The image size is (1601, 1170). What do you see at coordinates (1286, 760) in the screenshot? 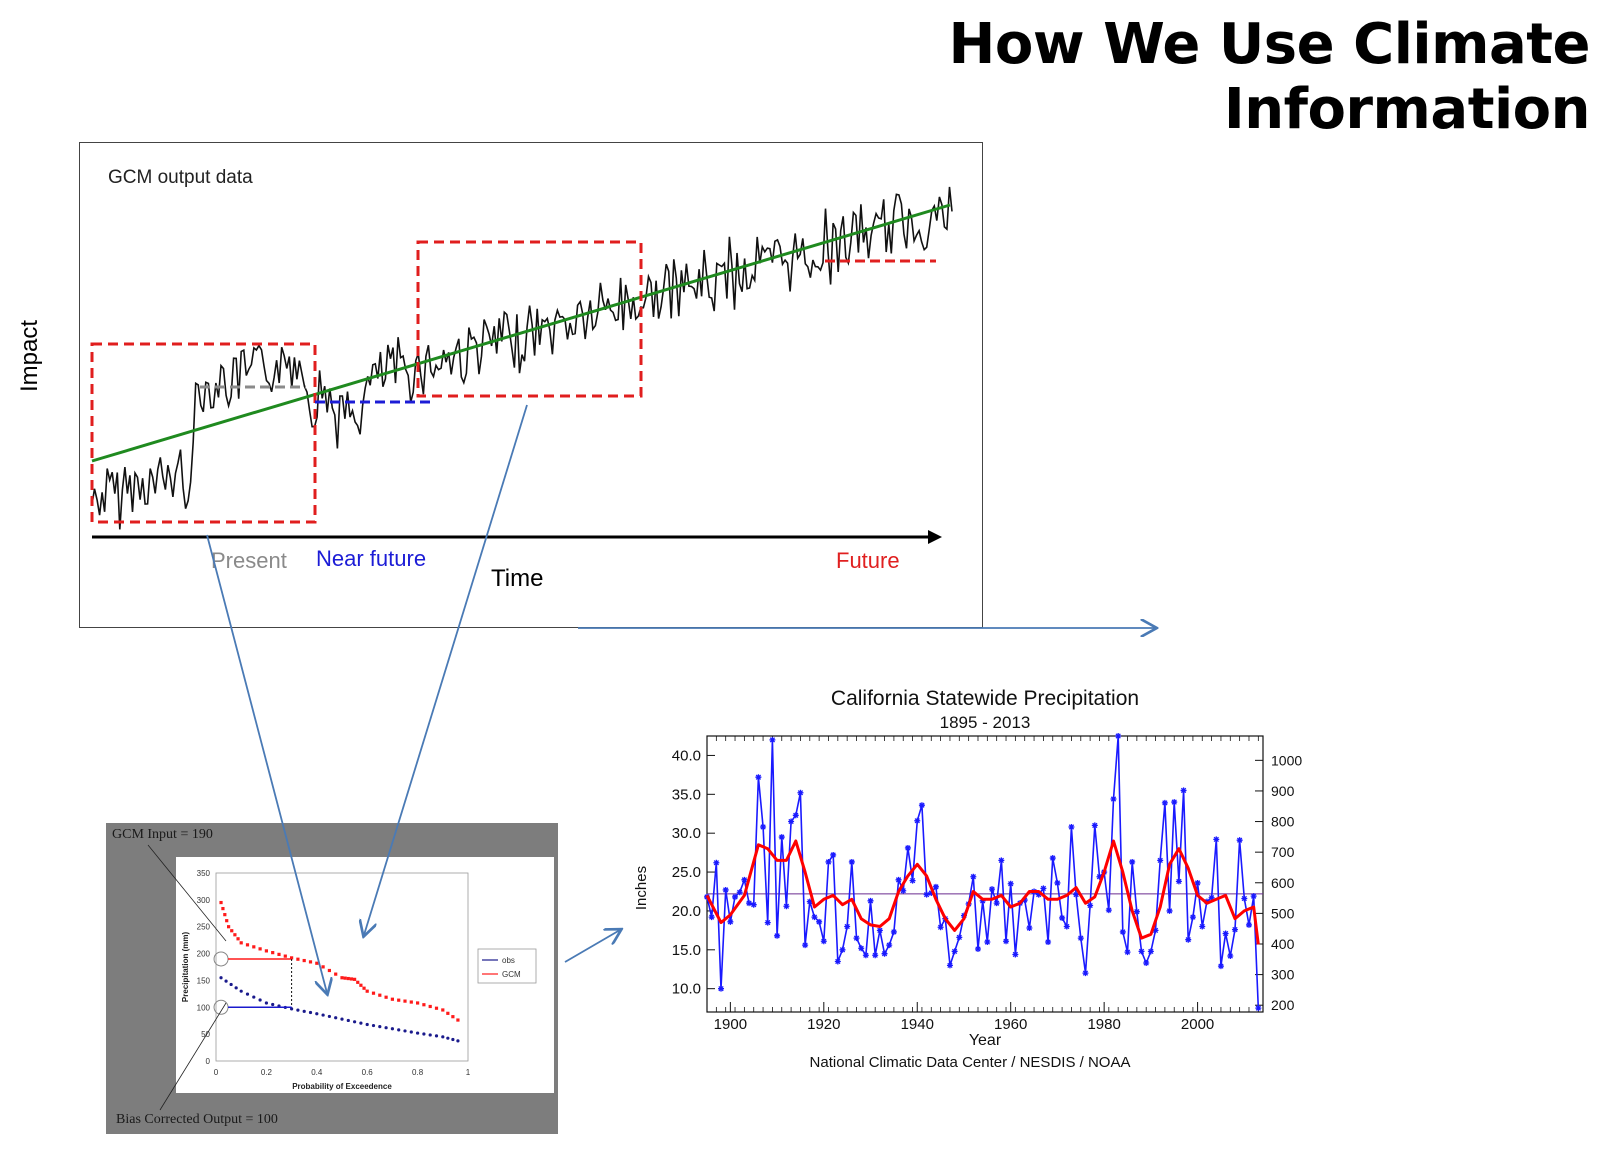
I see `ca-y2-tick-label: 1000` at bounding box center [1286, 760].